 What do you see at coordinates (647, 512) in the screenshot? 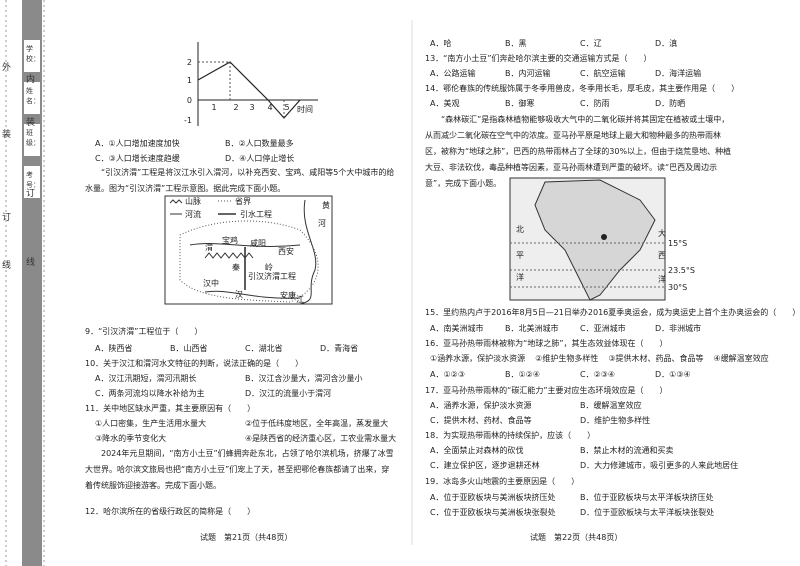
I see `option: D．位于亚欧板块与太平洋板块张裂处` at bounding box center [647, 512].